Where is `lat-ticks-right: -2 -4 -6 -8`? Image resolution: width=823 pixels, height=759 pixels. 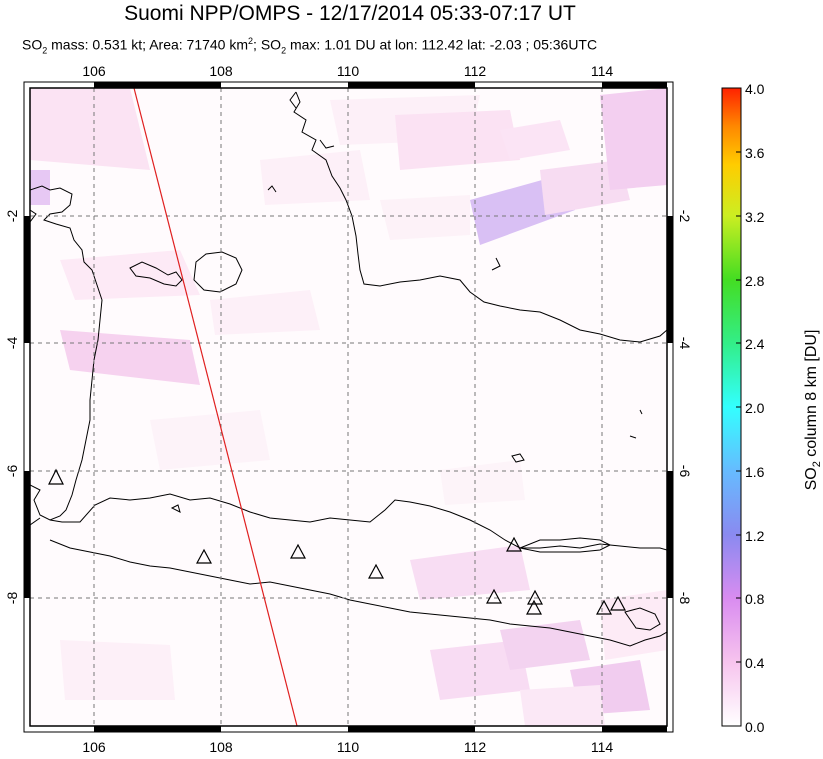
lat-ticks-right: -2 -4 -6 -8 is located at coordinates (685, 407).